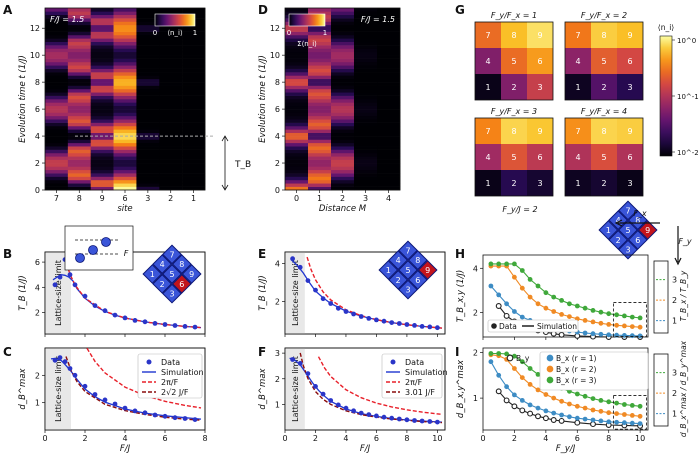 This screenshot has height=470, width=700. Describe the element at coordinates (683, 295) in the screenshot. I see `right-axis-label: T_B_x / T_B_y` at that location.